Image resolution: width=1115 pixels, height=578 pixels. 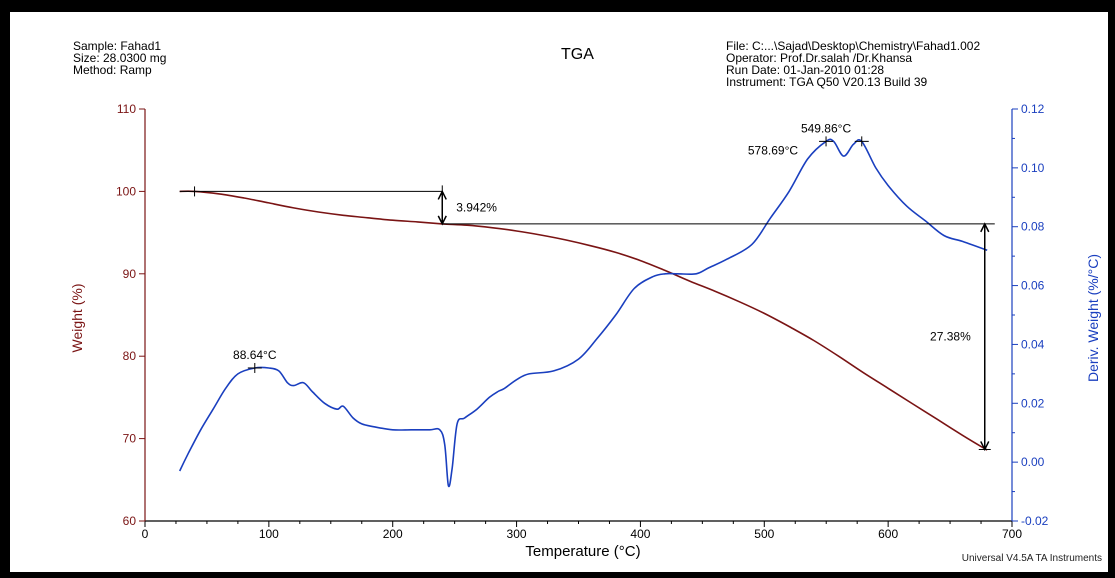 I want to click on y-right-tick-label: 0.02, so click(x=1033, y=403).